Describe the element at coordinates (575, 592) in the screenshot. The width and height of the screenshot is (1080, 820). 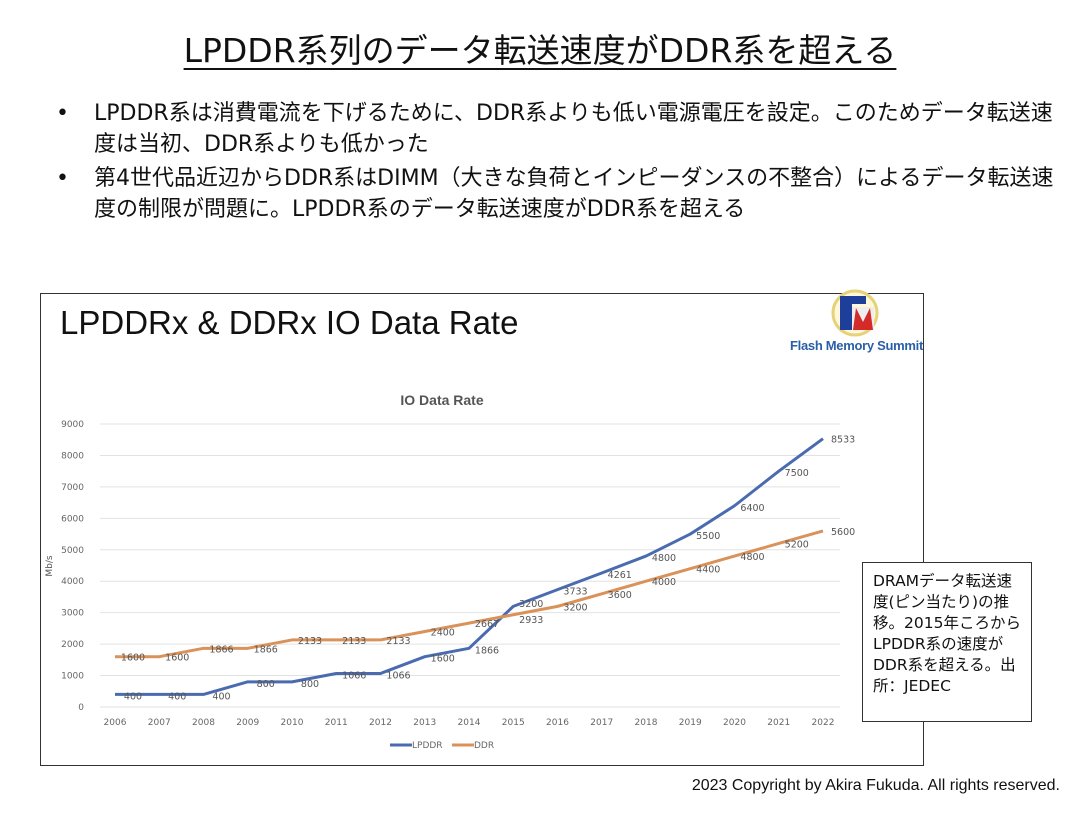
I see `data-label: 3733` at that location.